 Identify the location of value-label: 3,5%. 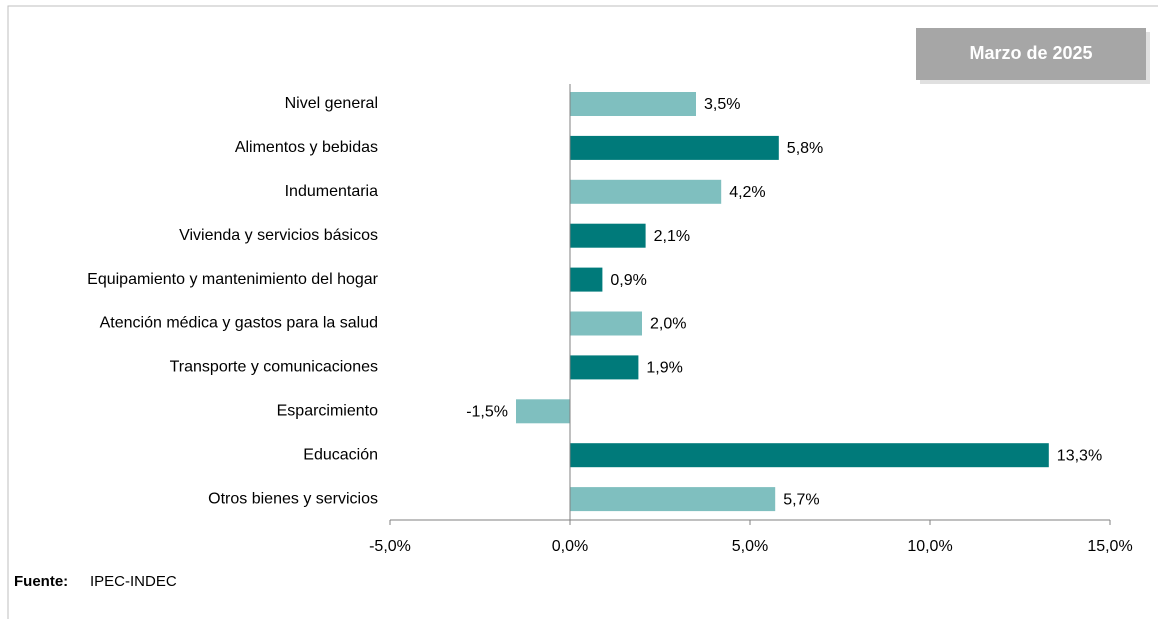
(722, 104).